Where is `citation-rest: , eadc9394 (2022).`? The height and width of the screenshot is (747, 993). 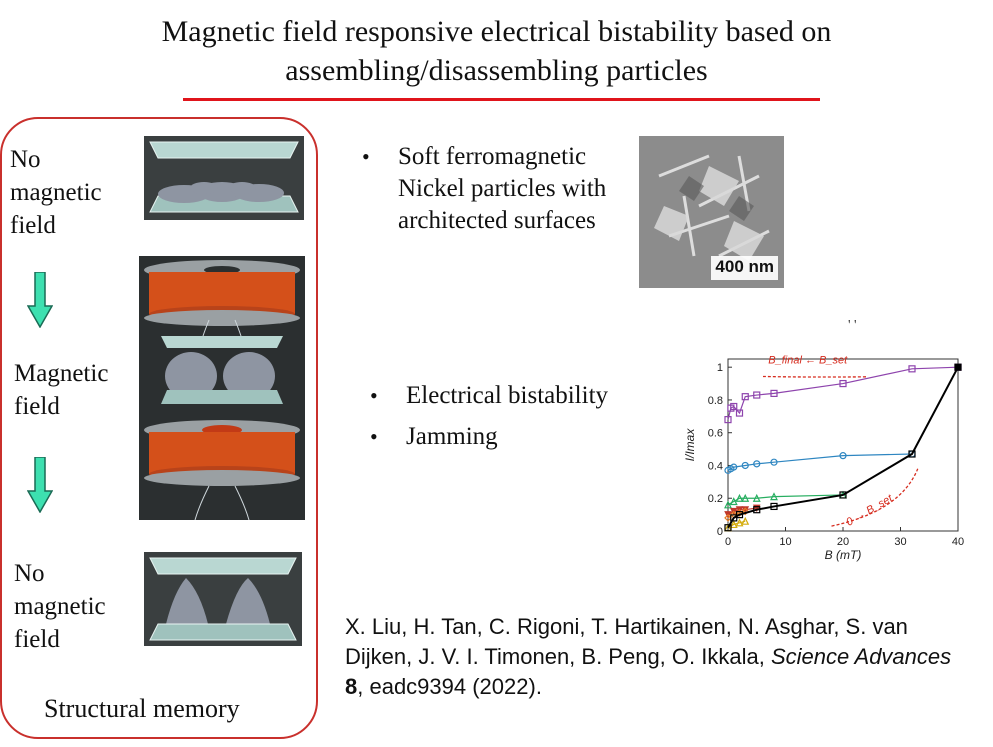
citation-rest: , eadc9394 (2022). is located at coordinates (449, 686).